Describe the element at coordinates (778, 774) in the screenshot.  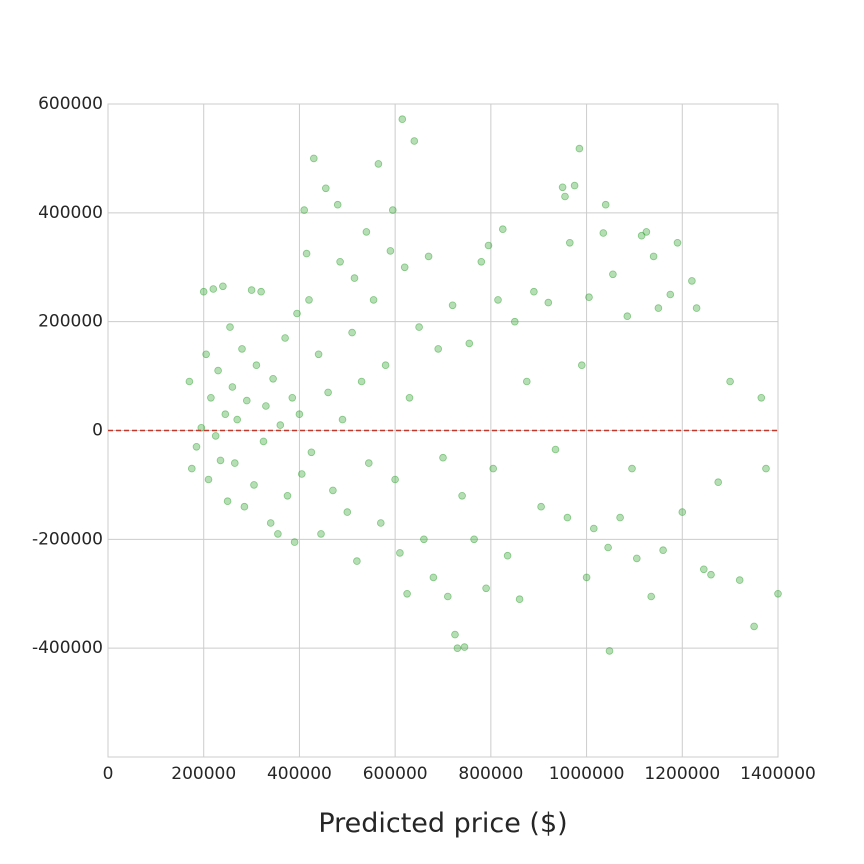
I see `x-tick-label: 1400000` at that location.